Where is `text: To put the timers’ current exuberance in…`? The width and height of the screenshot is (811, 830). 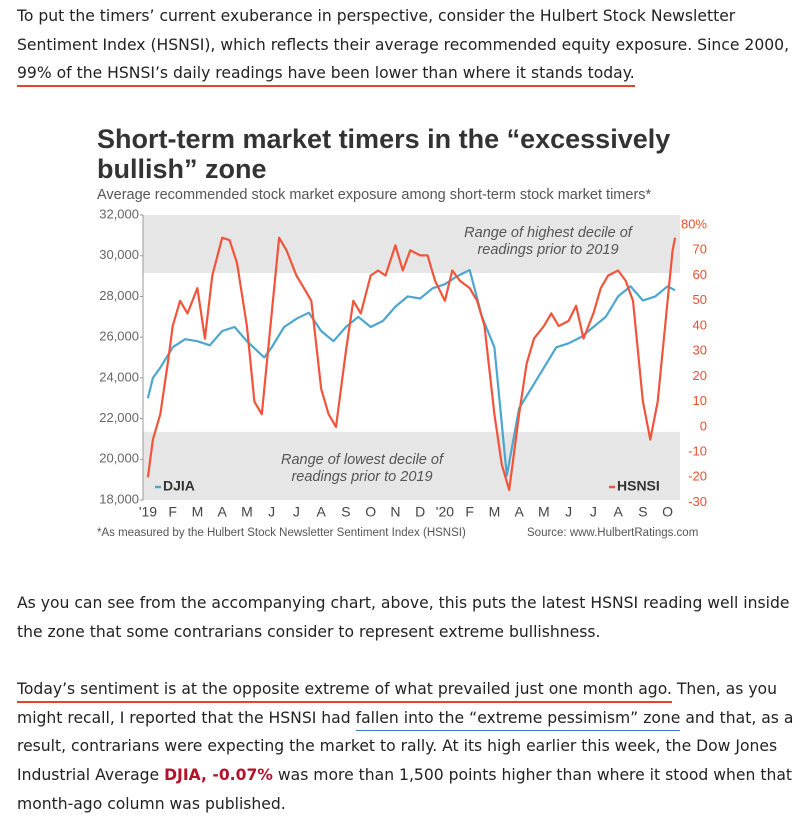
text: To put the timers’ current exuberance in… is located at coordinates (376, 16).